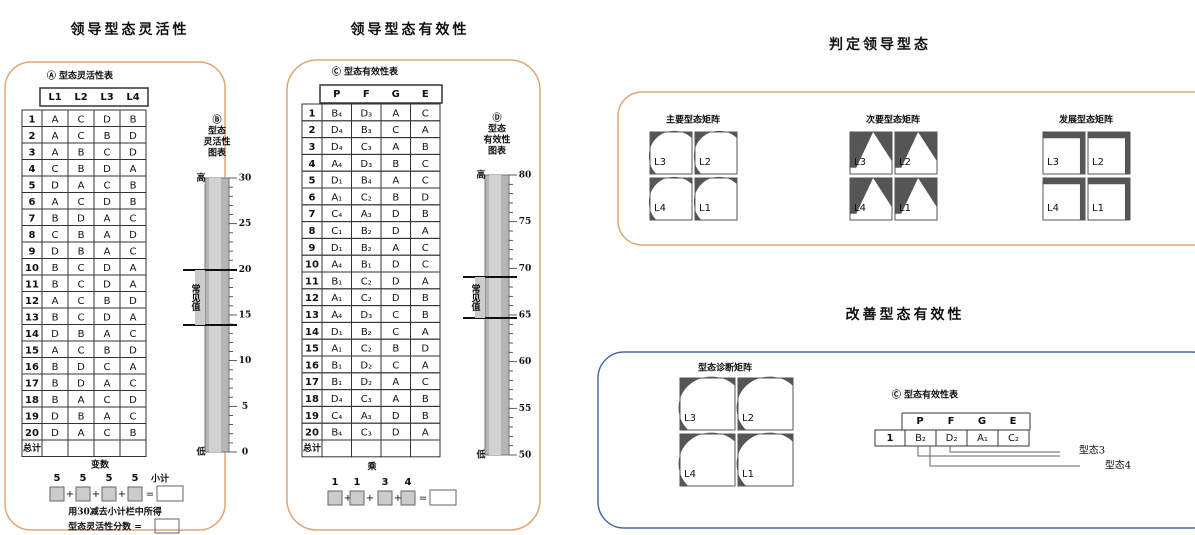 The image size is (1195, 535). What do you see at coordinates (335, 482) in the screenshot?
I see `weight: 1` at bounding box center [335, 482].